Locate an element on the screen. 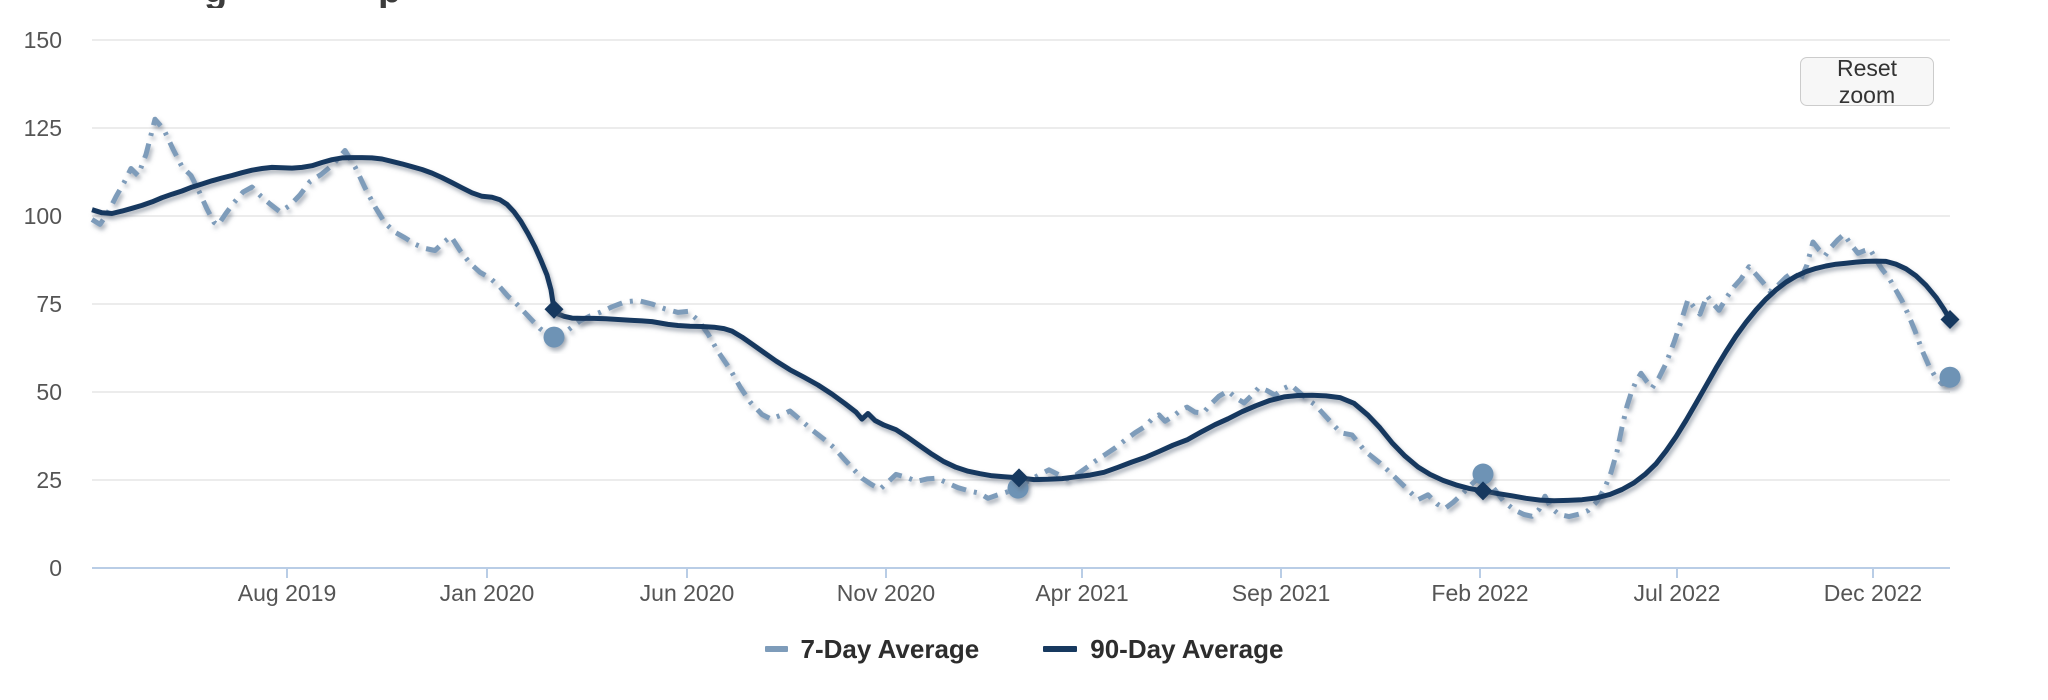 The height and width of the screenshot is (700, 2048). x-axis-tick-label: Apr 2021 is located at coordinates (1081, 593).